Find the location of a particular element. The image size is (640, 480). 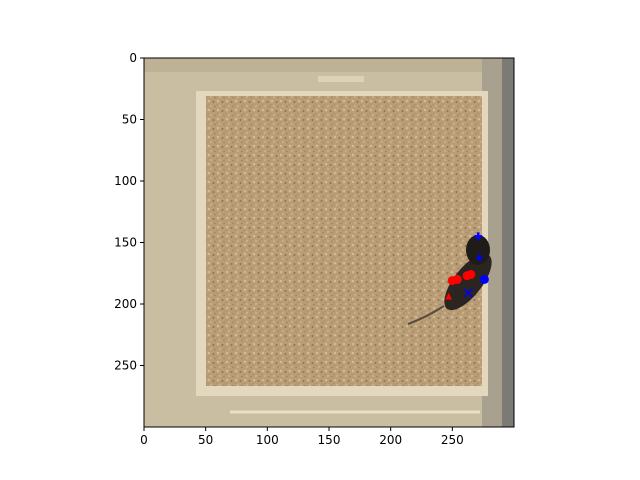

y-tick-label: 0 is located at coordinates (133, 58).